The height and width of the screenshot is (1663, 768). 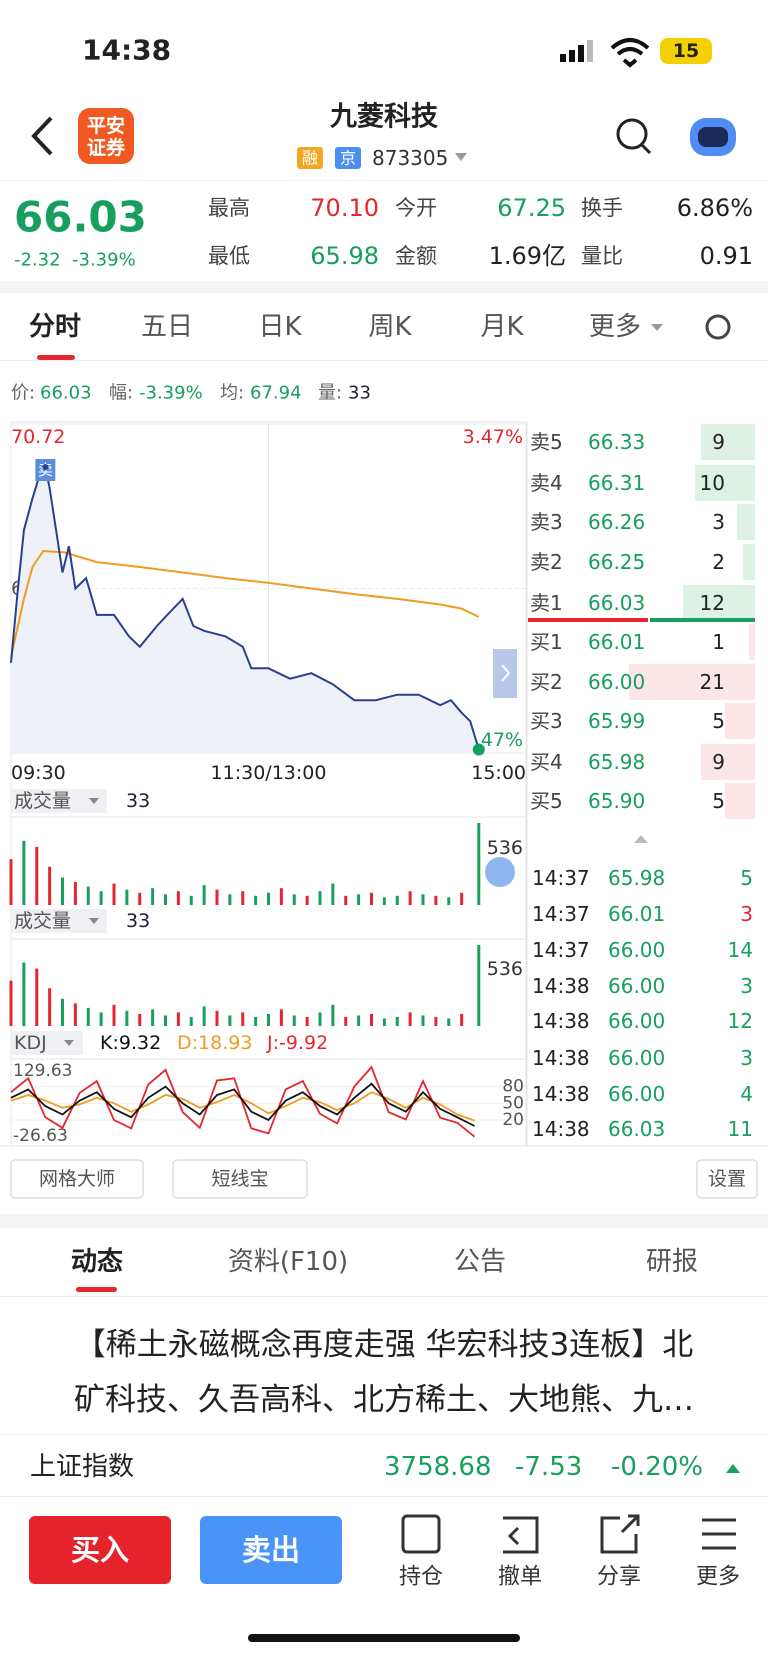 What do you see at coordinates (97, 1261) in the screenshot?
I see `news-tab: 动态` at bounding box center [97, 1261].